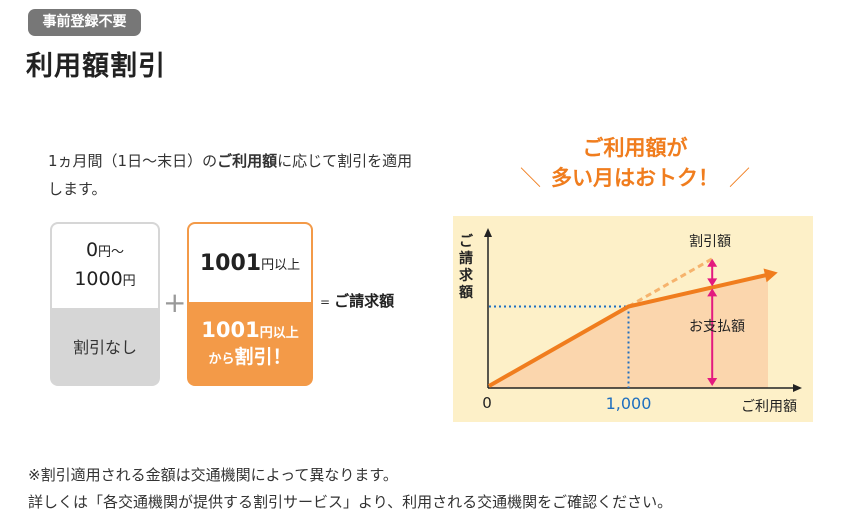  I want to click on discount-description: 1ヵ月間（1日〜末日）のご利用額に応じて割引を適用します。, so click(234, 175).